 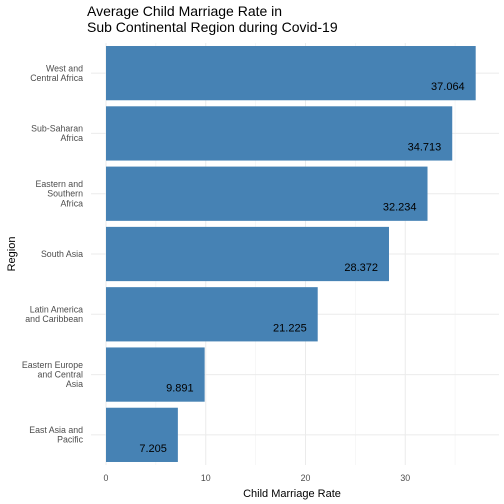 What do you see at coordinates (12, 254) in the screenshot?
I see `y-axis-title: Region` at bounding box center [12, 254].